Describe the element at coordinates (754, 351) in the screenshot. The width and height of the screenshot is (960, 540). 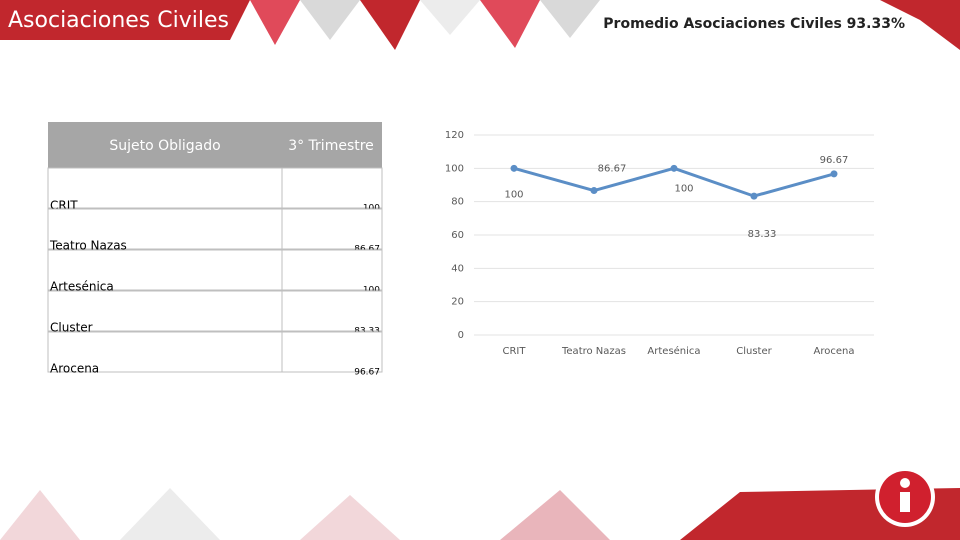
I see `x-tick-label: Cluster` at that location.